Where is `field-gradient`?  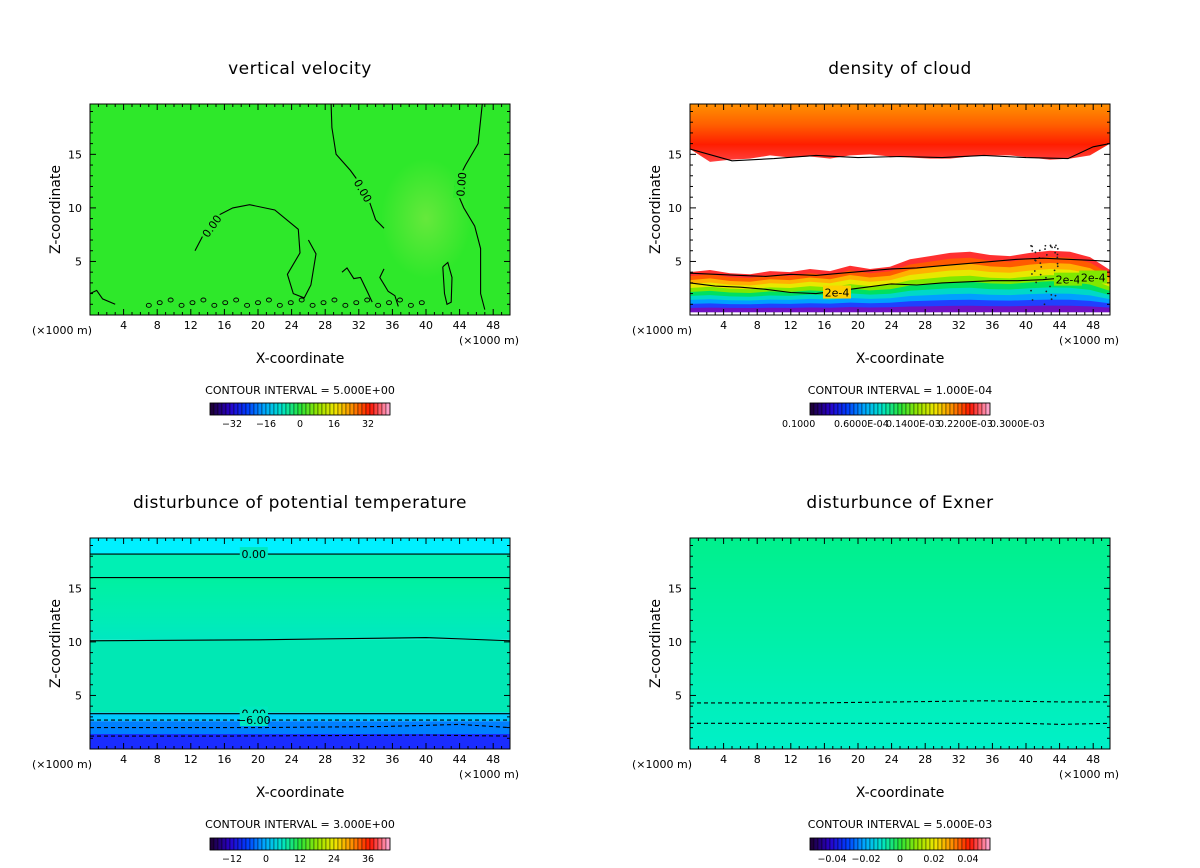 field-gradient is located at coordinates (900, 643).